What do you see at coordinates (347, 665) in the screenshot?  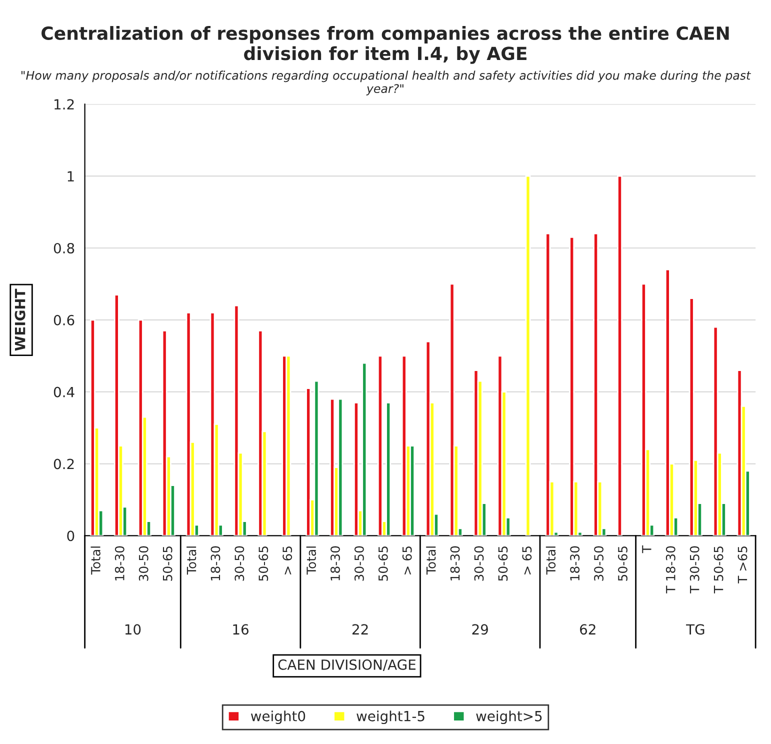 I see `x-axis-title: CAEN DIVISION/AGE` at bounding box center [347, 665].